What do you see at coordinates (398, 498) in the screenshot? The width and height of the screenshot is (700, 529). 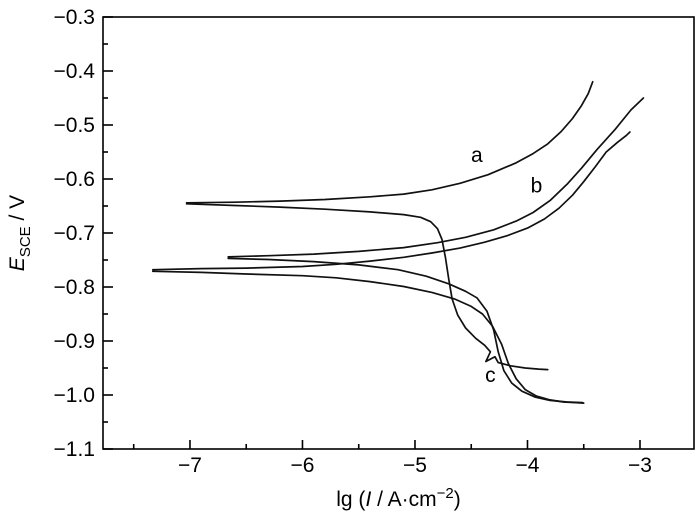 I see `x-axis-title: lg (I / A·cm−2)` at bounding box center [398, 498].